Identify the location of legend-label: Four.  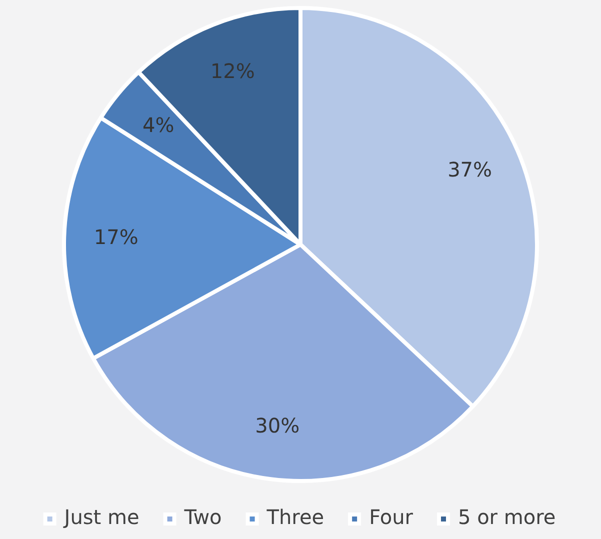
(391, 517).